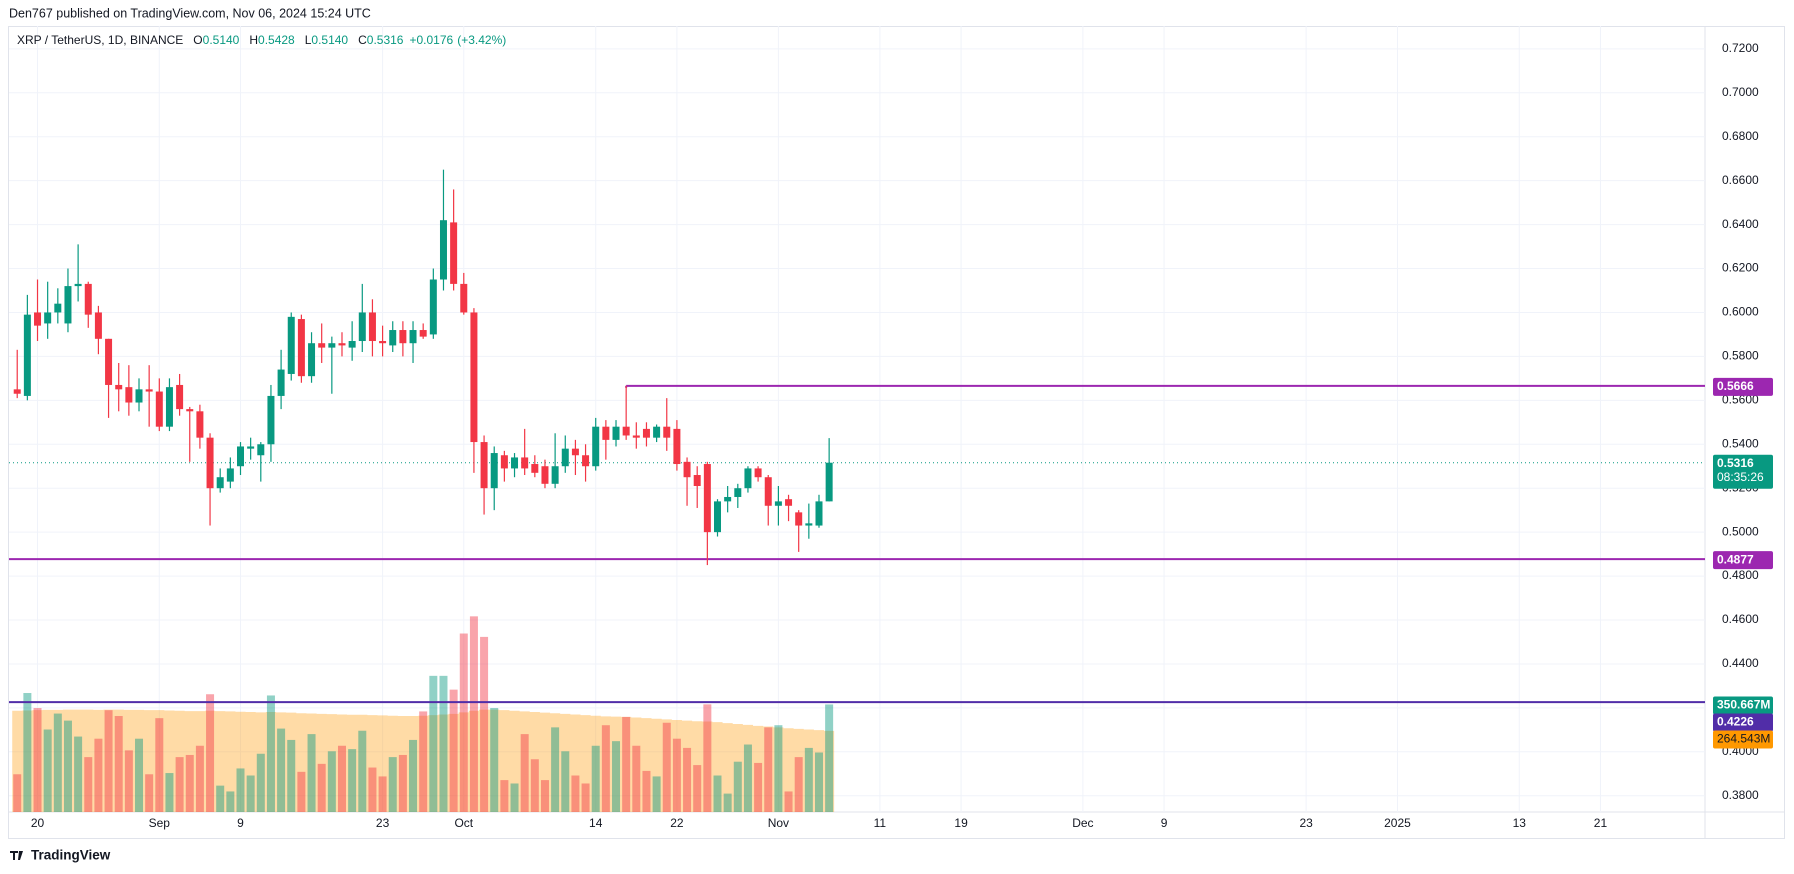  Describe the element at coordinates (1740, 663) in the screenshot. I see `y-tick-label: 0.4400` at that location.